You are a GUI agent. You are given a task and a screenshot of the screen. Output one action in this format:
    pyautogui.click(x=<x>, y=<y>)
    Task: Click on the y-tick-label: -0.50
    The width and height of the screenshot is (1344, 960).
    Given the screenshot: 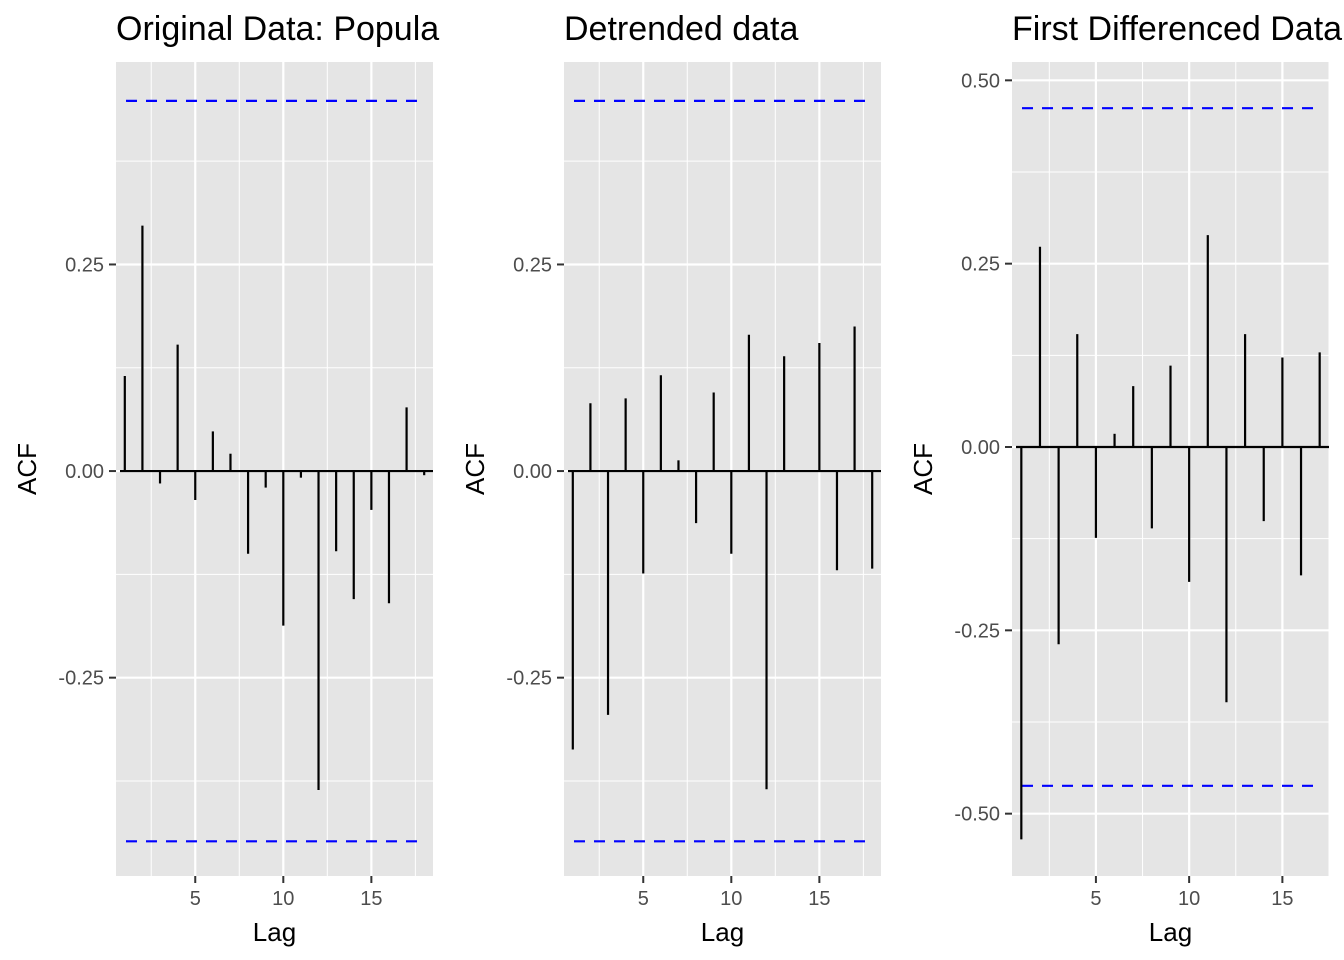 What is the action you would take?
    pyautogui.click(x=977, y=815)
    